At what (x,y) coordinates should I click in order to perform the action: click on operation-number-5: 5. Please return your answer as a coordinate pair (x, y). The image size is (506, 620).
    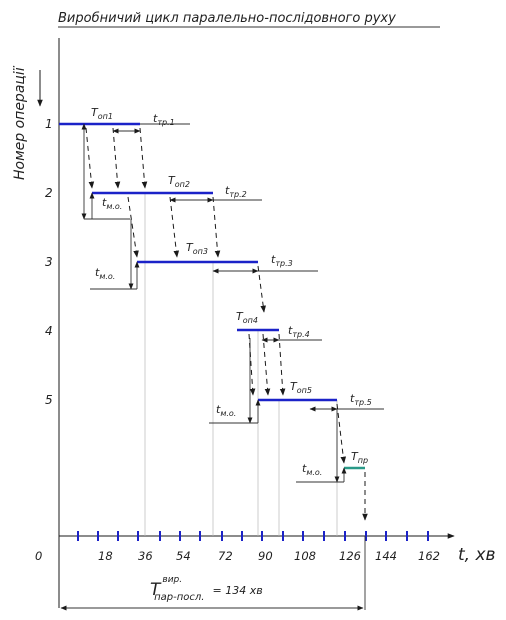
    Looking at the image, I should click on (49, 400).